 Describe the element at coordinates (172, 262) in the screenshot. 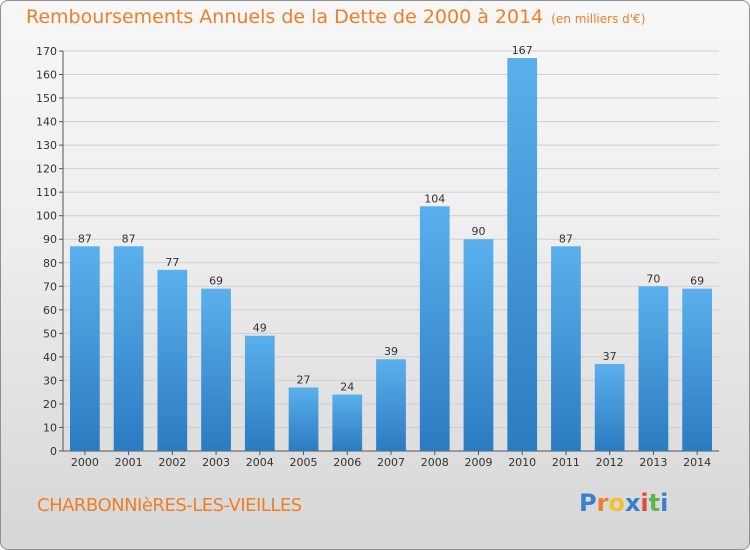

I see `bar-value-label: 77` at that location.